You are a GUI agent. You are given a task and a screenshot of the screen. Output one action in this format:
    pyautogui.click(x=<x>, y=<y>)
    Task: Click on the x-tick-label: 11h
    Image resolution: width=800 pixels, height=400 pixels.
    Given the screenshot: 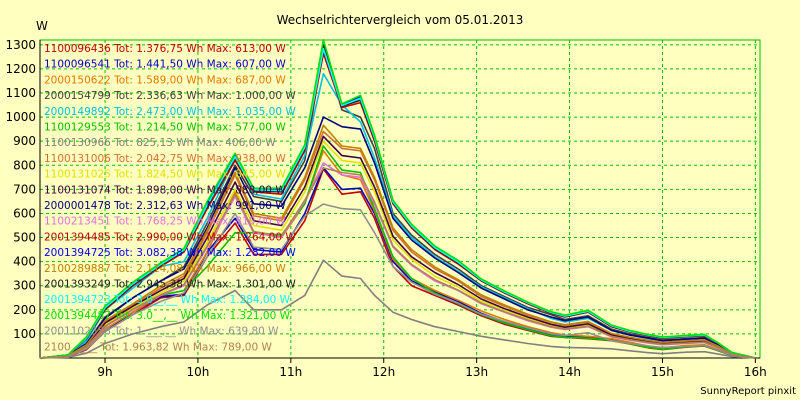 What is the action you would take?
    pyautogui.click(x=290, y=372)
    